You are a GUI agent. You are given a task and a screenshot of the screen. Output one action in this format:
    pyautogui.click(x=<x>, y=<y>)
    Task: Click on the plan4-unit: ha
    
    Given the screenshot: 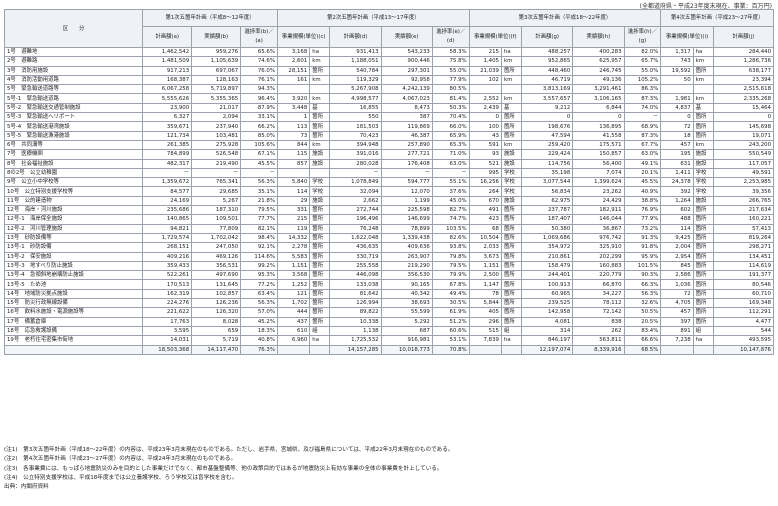 What is the action you would take?
    pyautogui.click(x=703, y=340)
    